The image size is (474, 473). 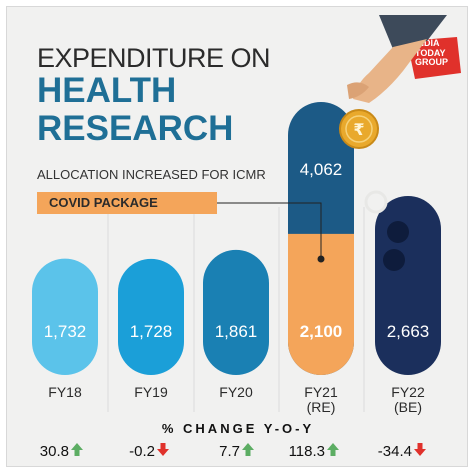 I want to click on title-line-3: RESEARCH, so click(x=135, y=128).